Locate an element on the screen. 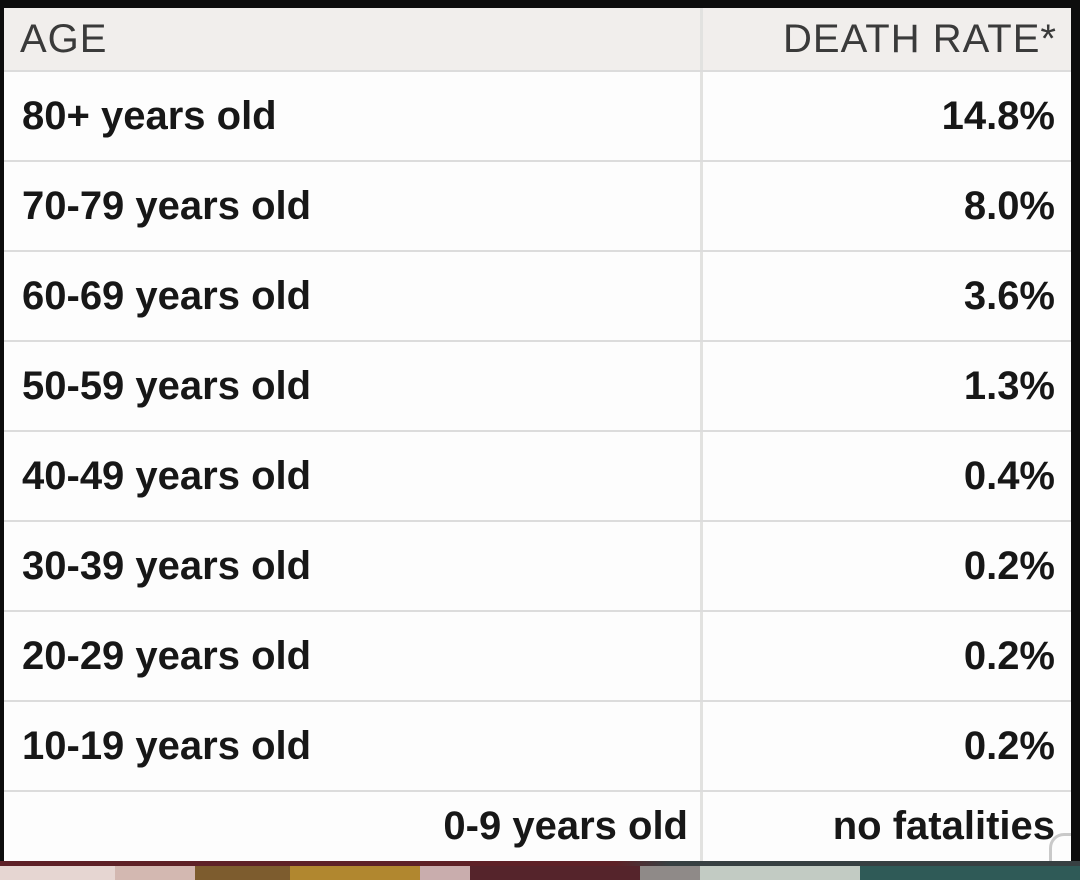 Image resolution: width=1080 pixels, height=880 pixels. age-cell: 80+ years old is located at coordinates (149, 115).